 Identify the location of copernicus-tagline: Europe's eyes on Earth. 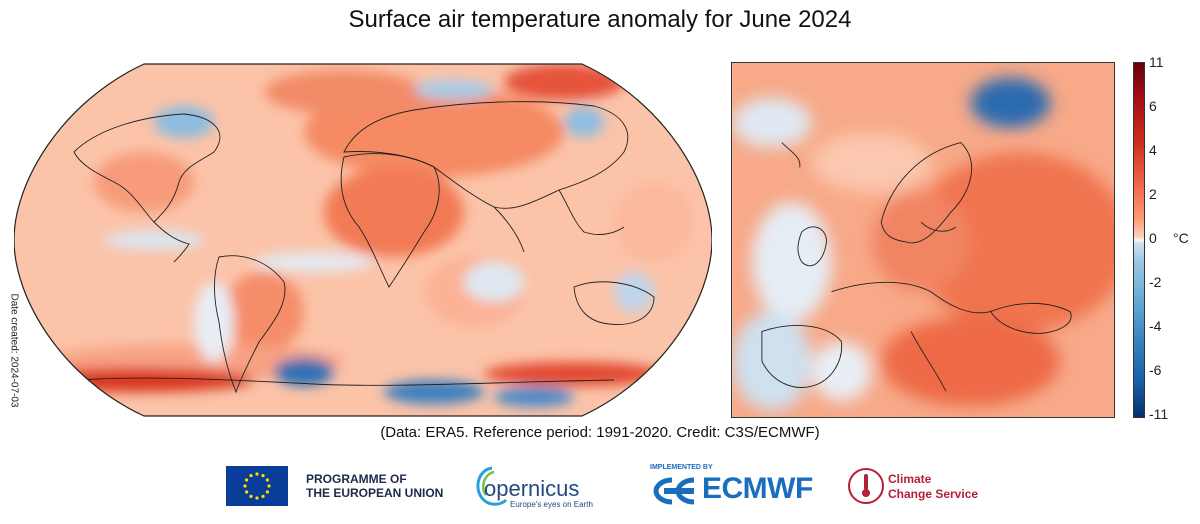
(551, 504).